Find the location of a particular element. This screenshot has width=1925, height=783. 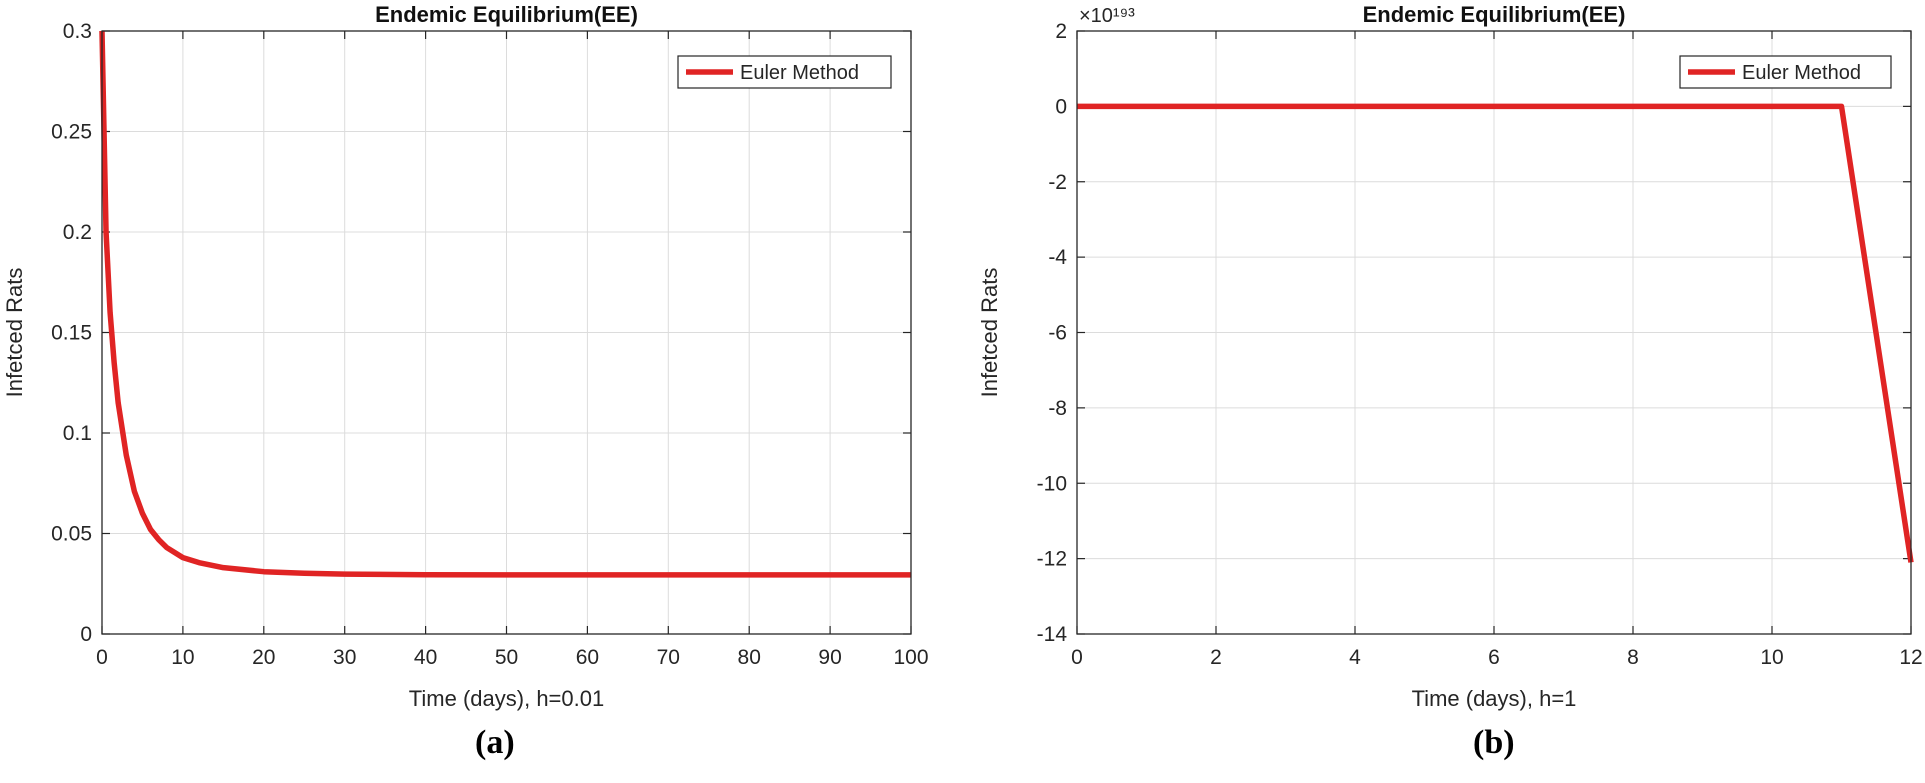

x-tick-label: 8 is located at coordinates (1633, 657).